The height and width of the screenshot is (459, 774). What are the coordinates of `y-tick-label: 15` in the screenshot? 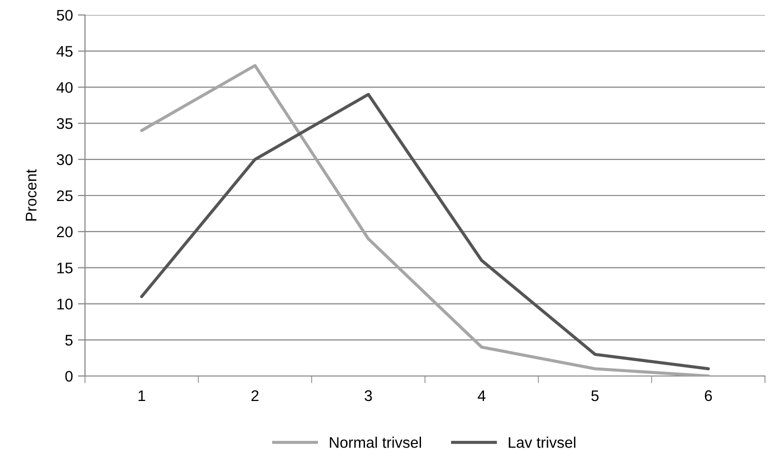 It's located at (65, 268).